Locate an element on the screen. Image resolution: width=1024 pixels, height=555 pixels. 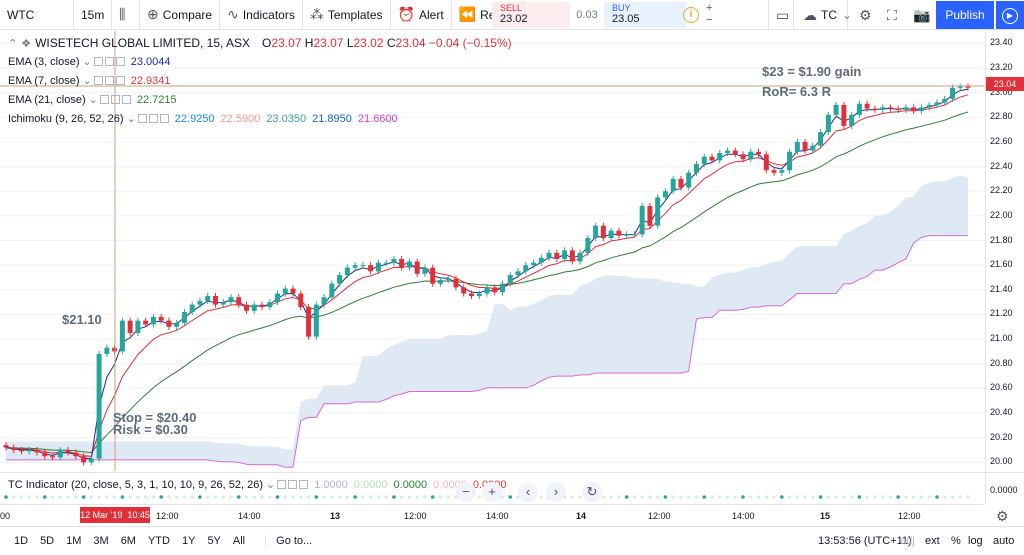
snapshot-button: 📷 is located at coordinates (923, 15).